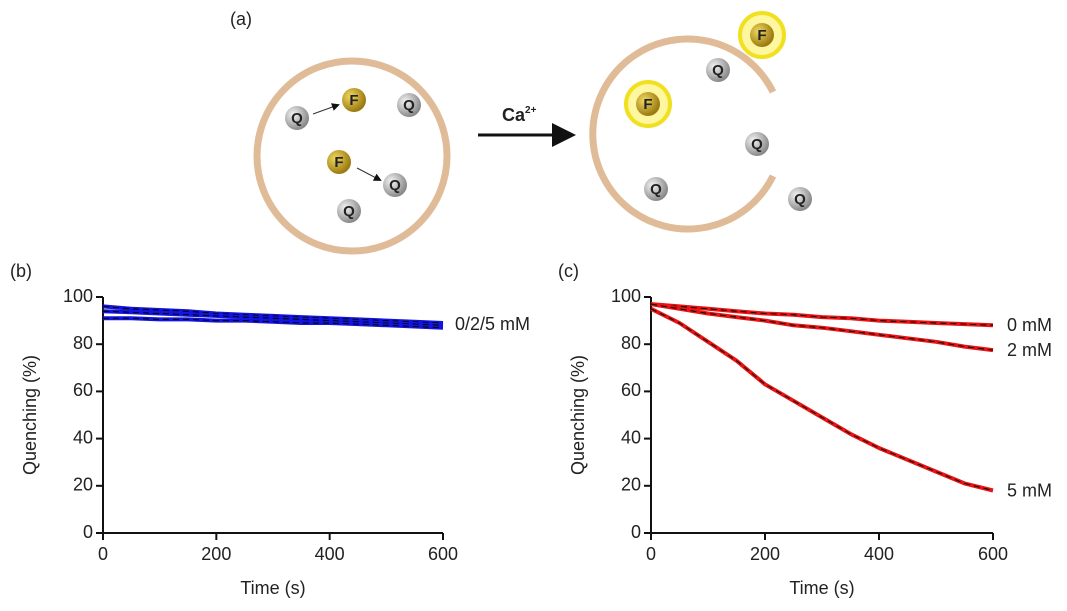  I want to click on ion-charge: 2+, so click(531, 110).